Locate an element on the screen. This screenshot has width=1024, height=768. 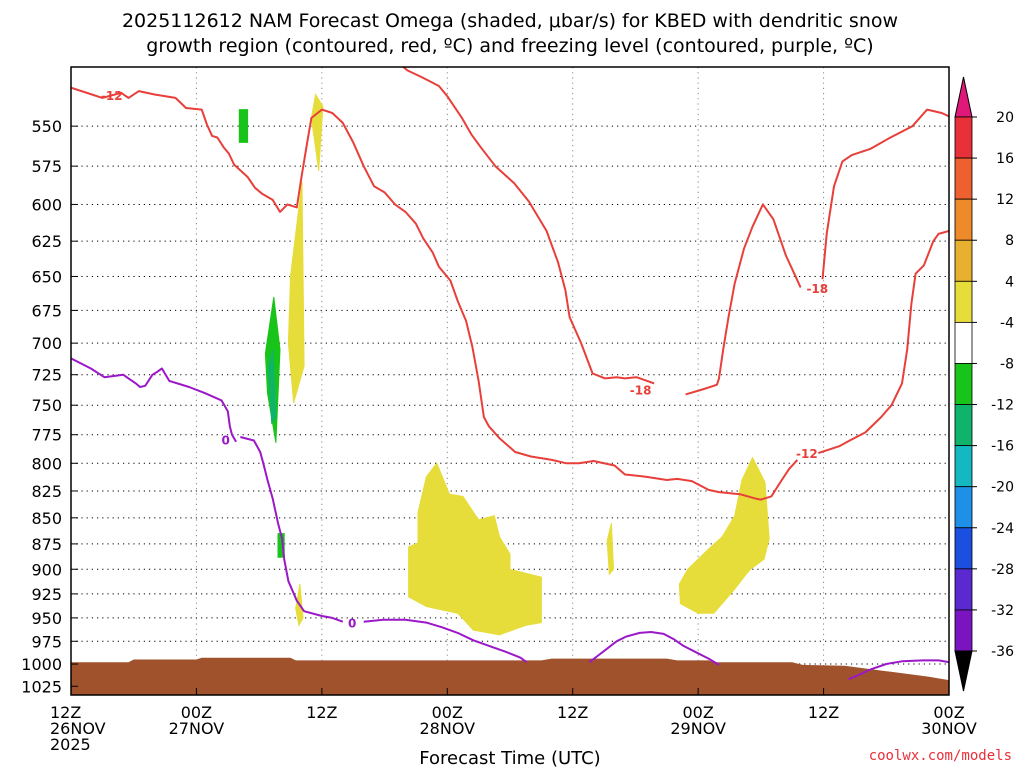
y-tick-label: 925 is located at coordinates (46, 594).